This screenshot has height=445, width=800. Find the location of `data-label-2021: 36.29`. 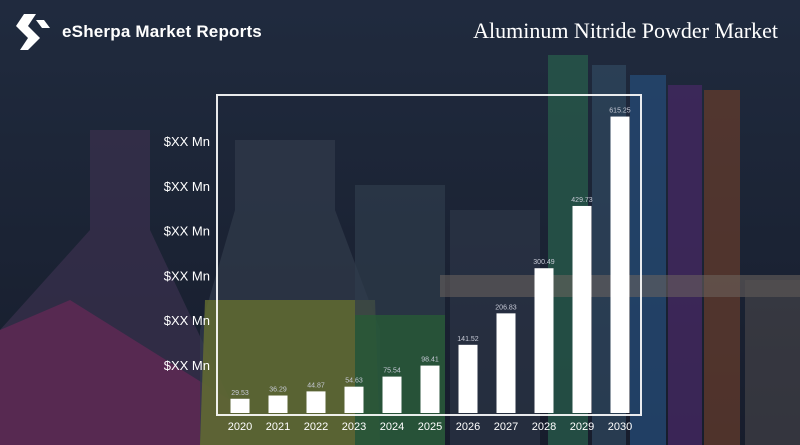

data-label-2021: 36.29 is located at coordinates (278, 390).